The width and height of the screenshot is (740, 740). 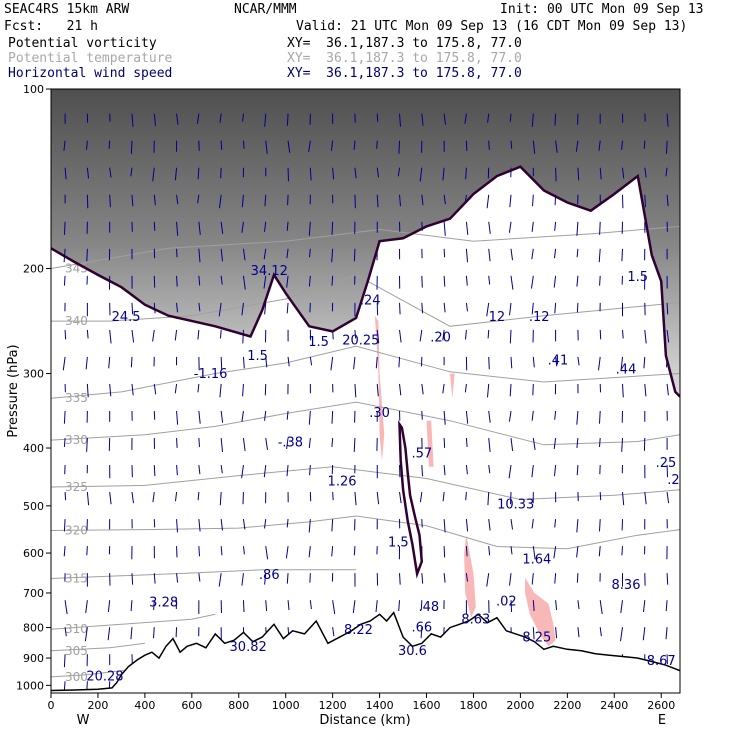 I want to click on wind-speed-label: 20.28, so click(x=104, y=677).